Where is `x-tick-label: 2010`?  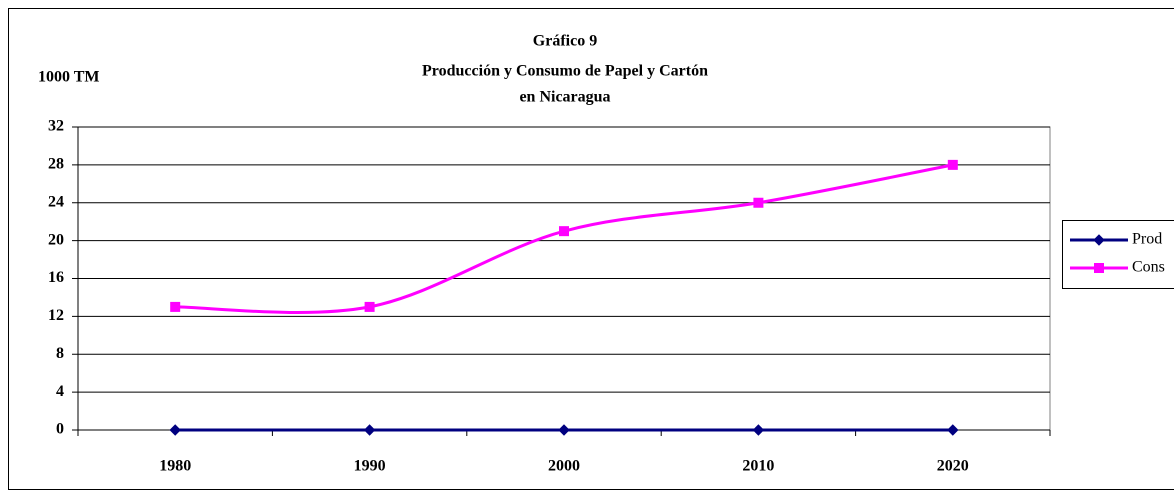
x-tick-label: 2010 is located at coordinates (758, 466).